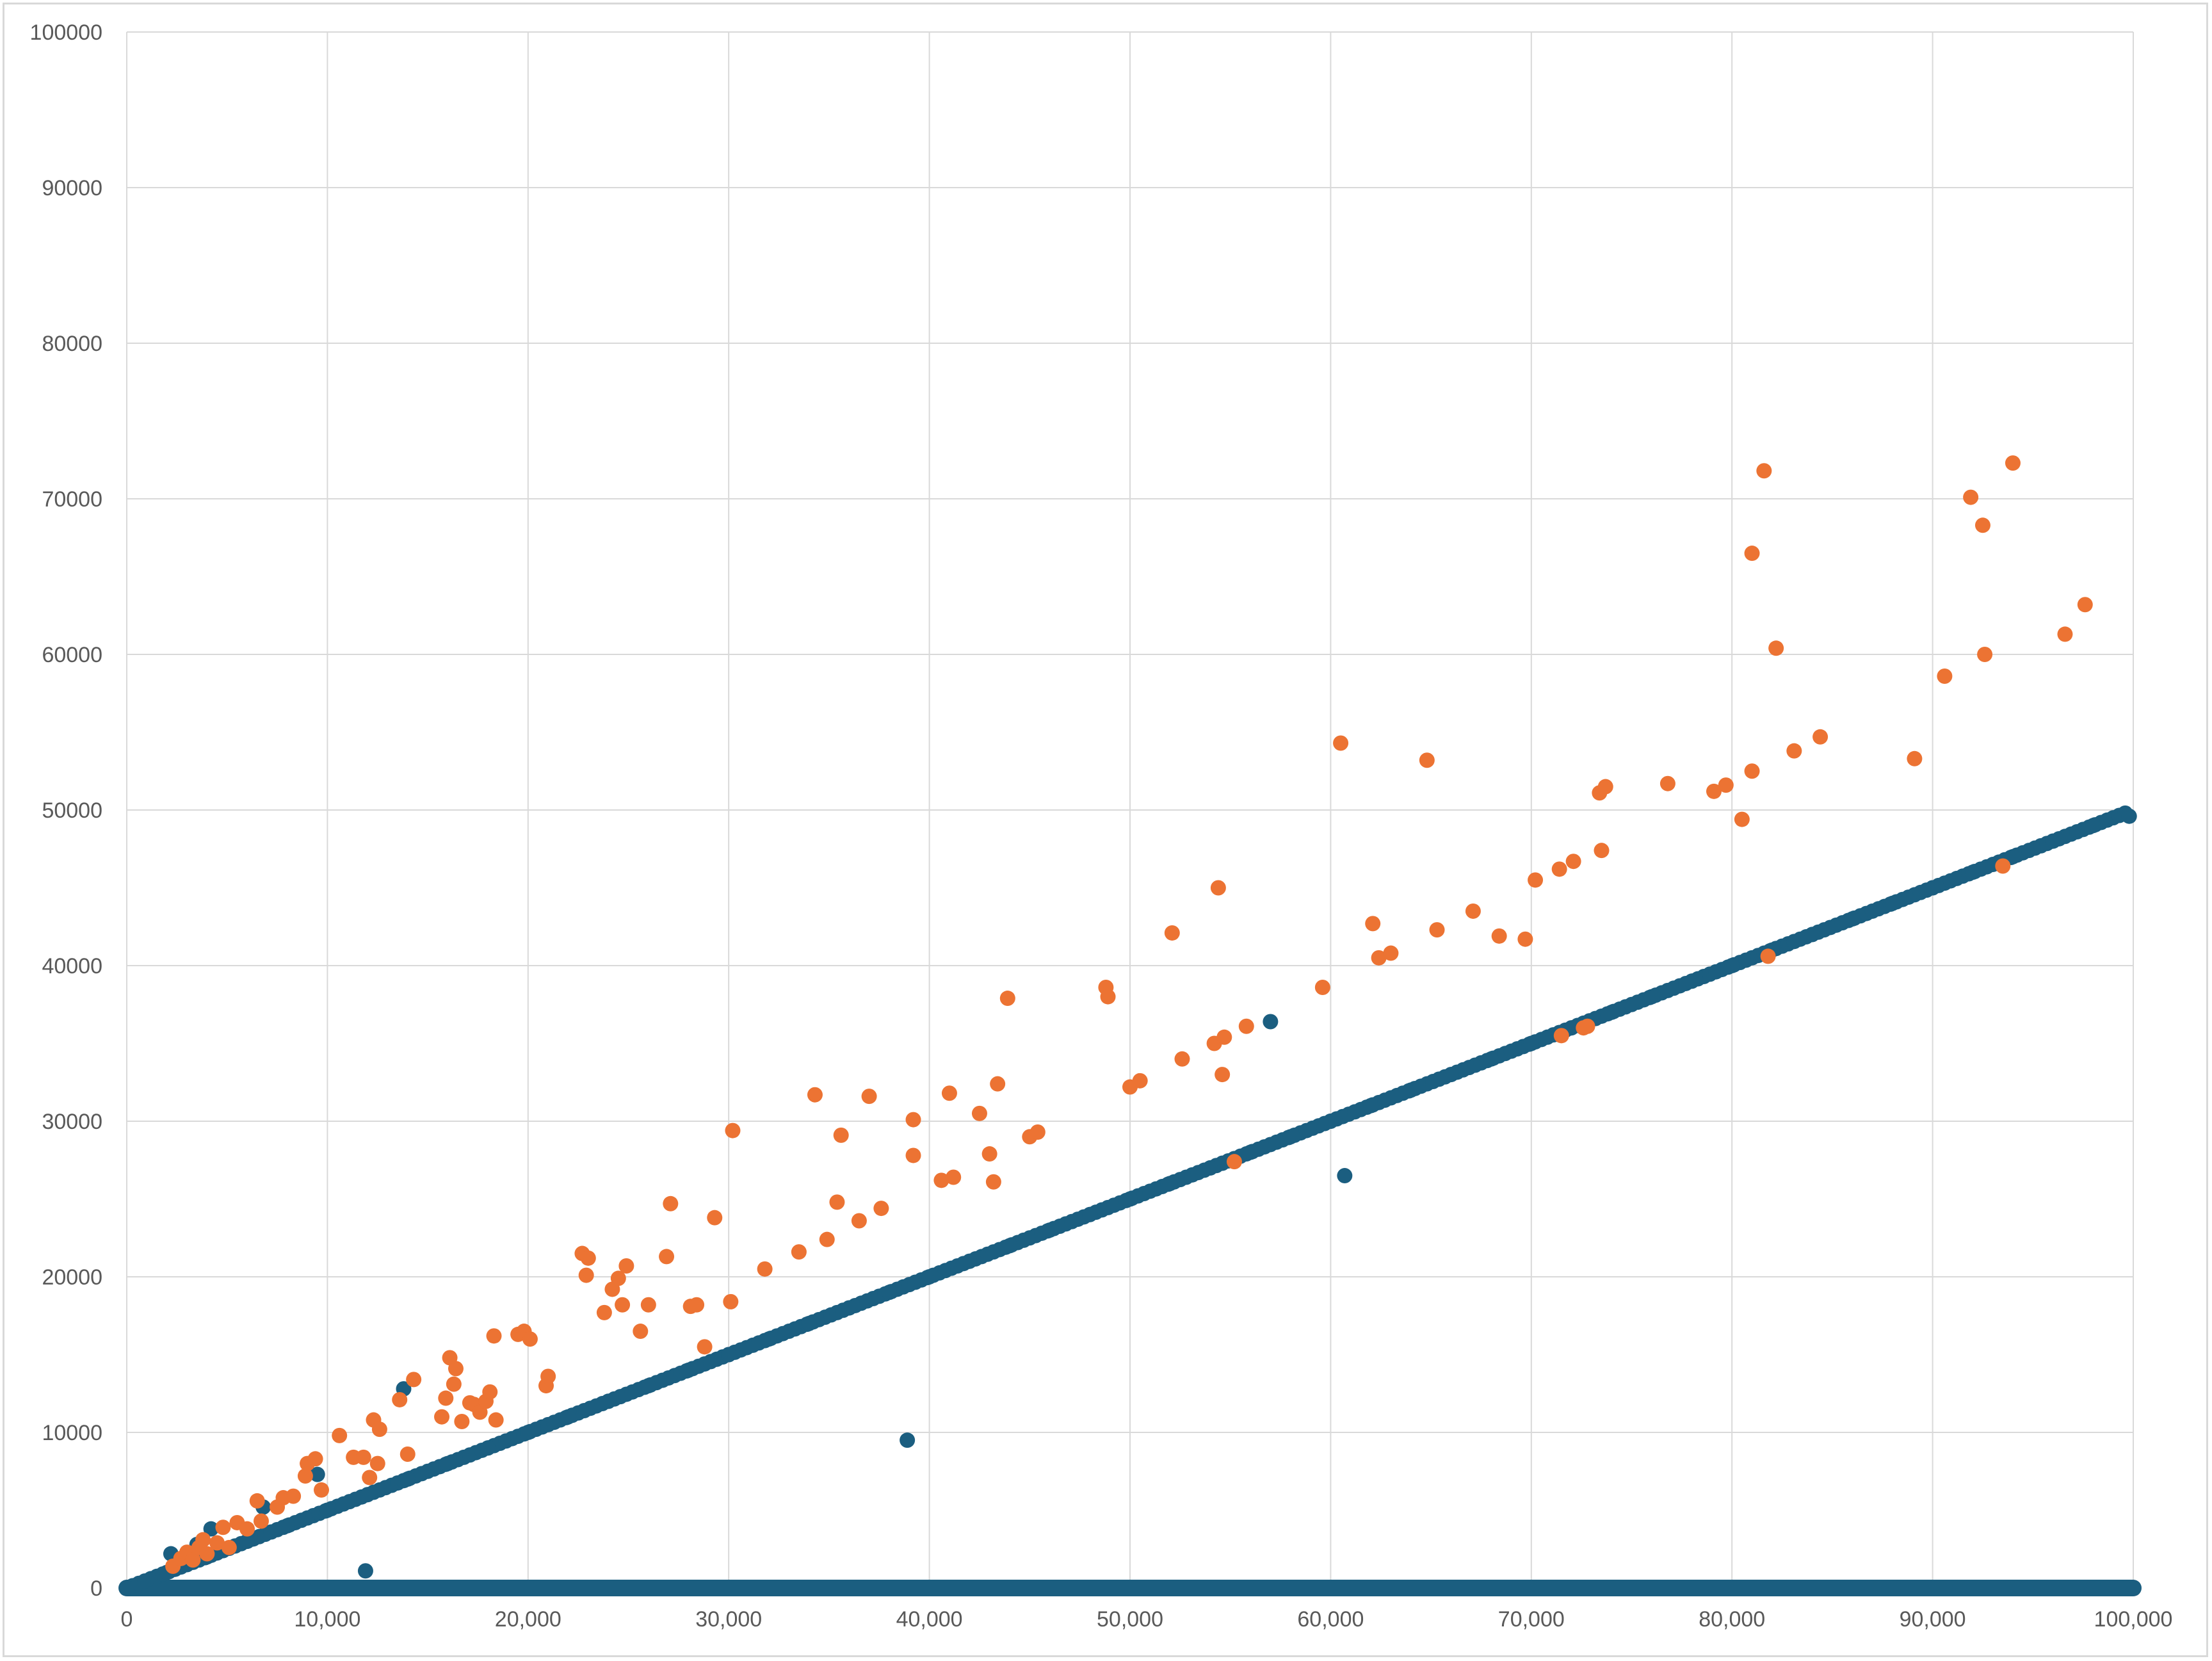 The image size is (2212, 1661). What do you see at coordinates (72, 966) in the screenshot?
I see `y-tick-label: 40000` at bounding box center [72, 966].